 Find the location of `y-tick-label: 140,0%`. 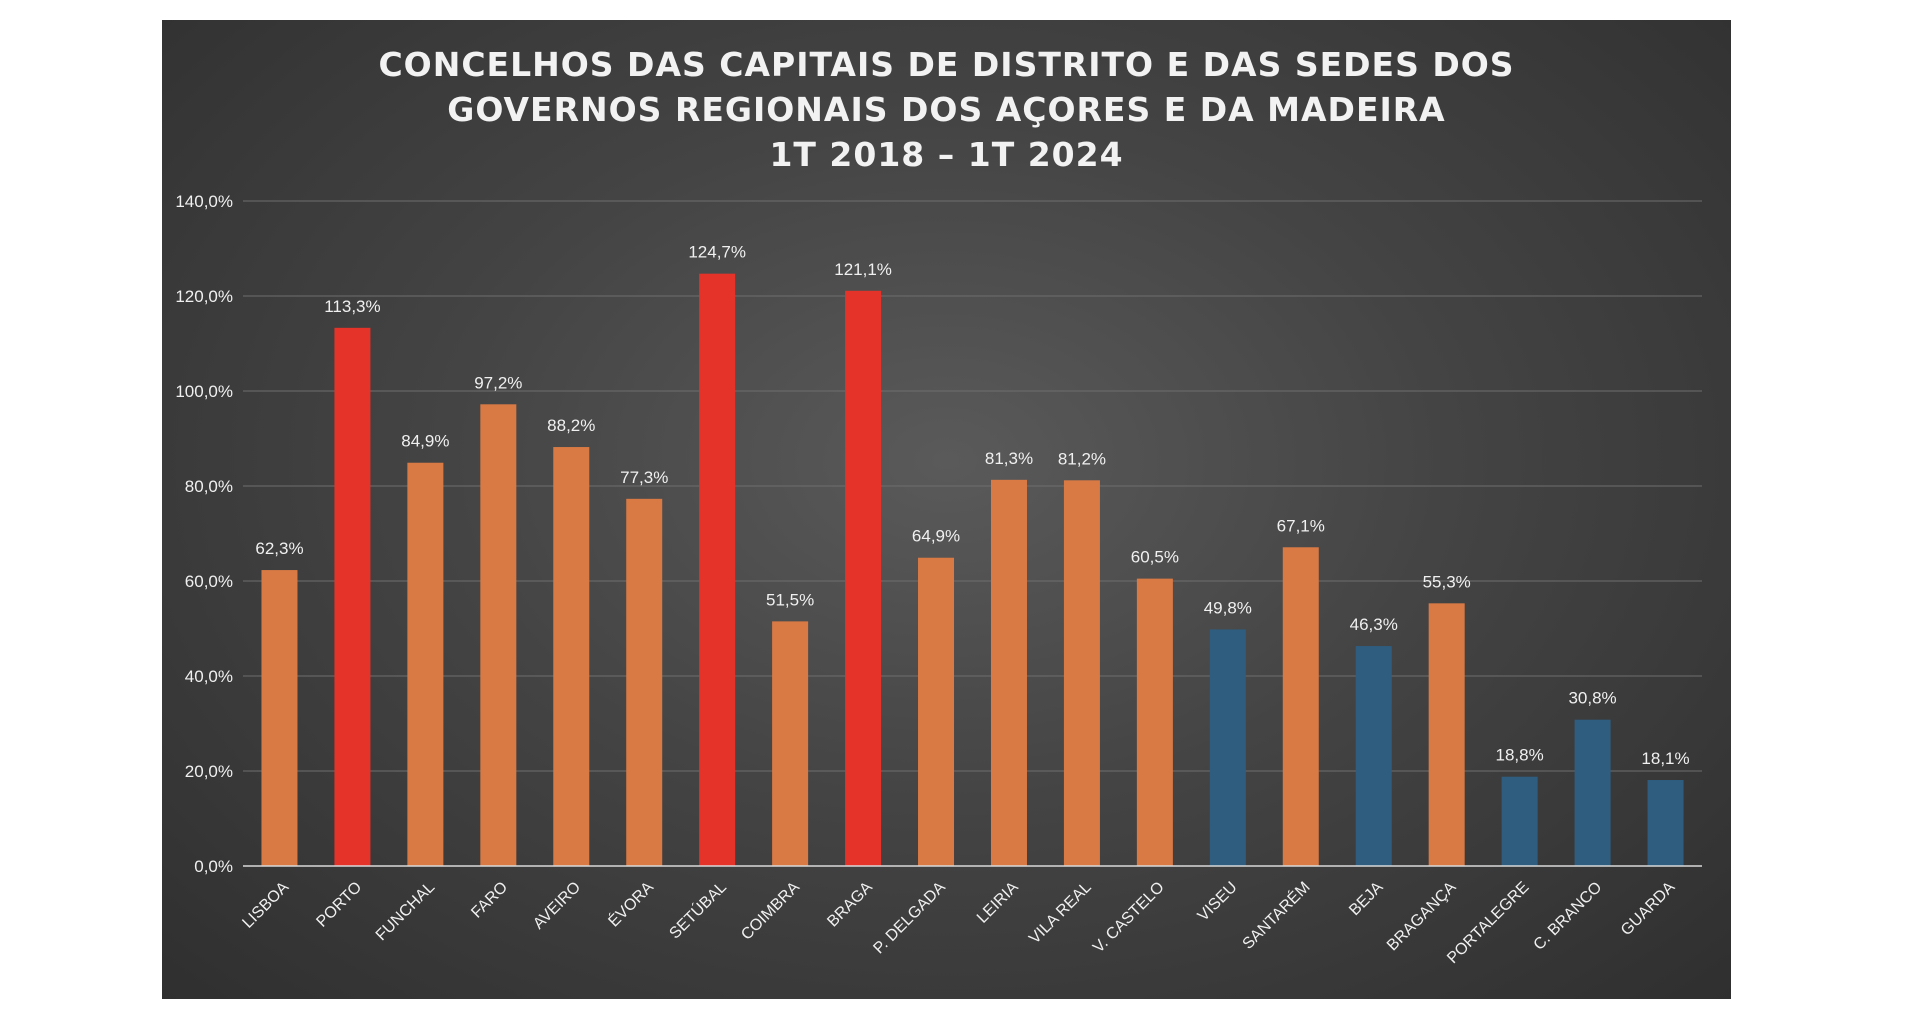

y-tick-label: 140,0% is located at coordinates (204, 201).